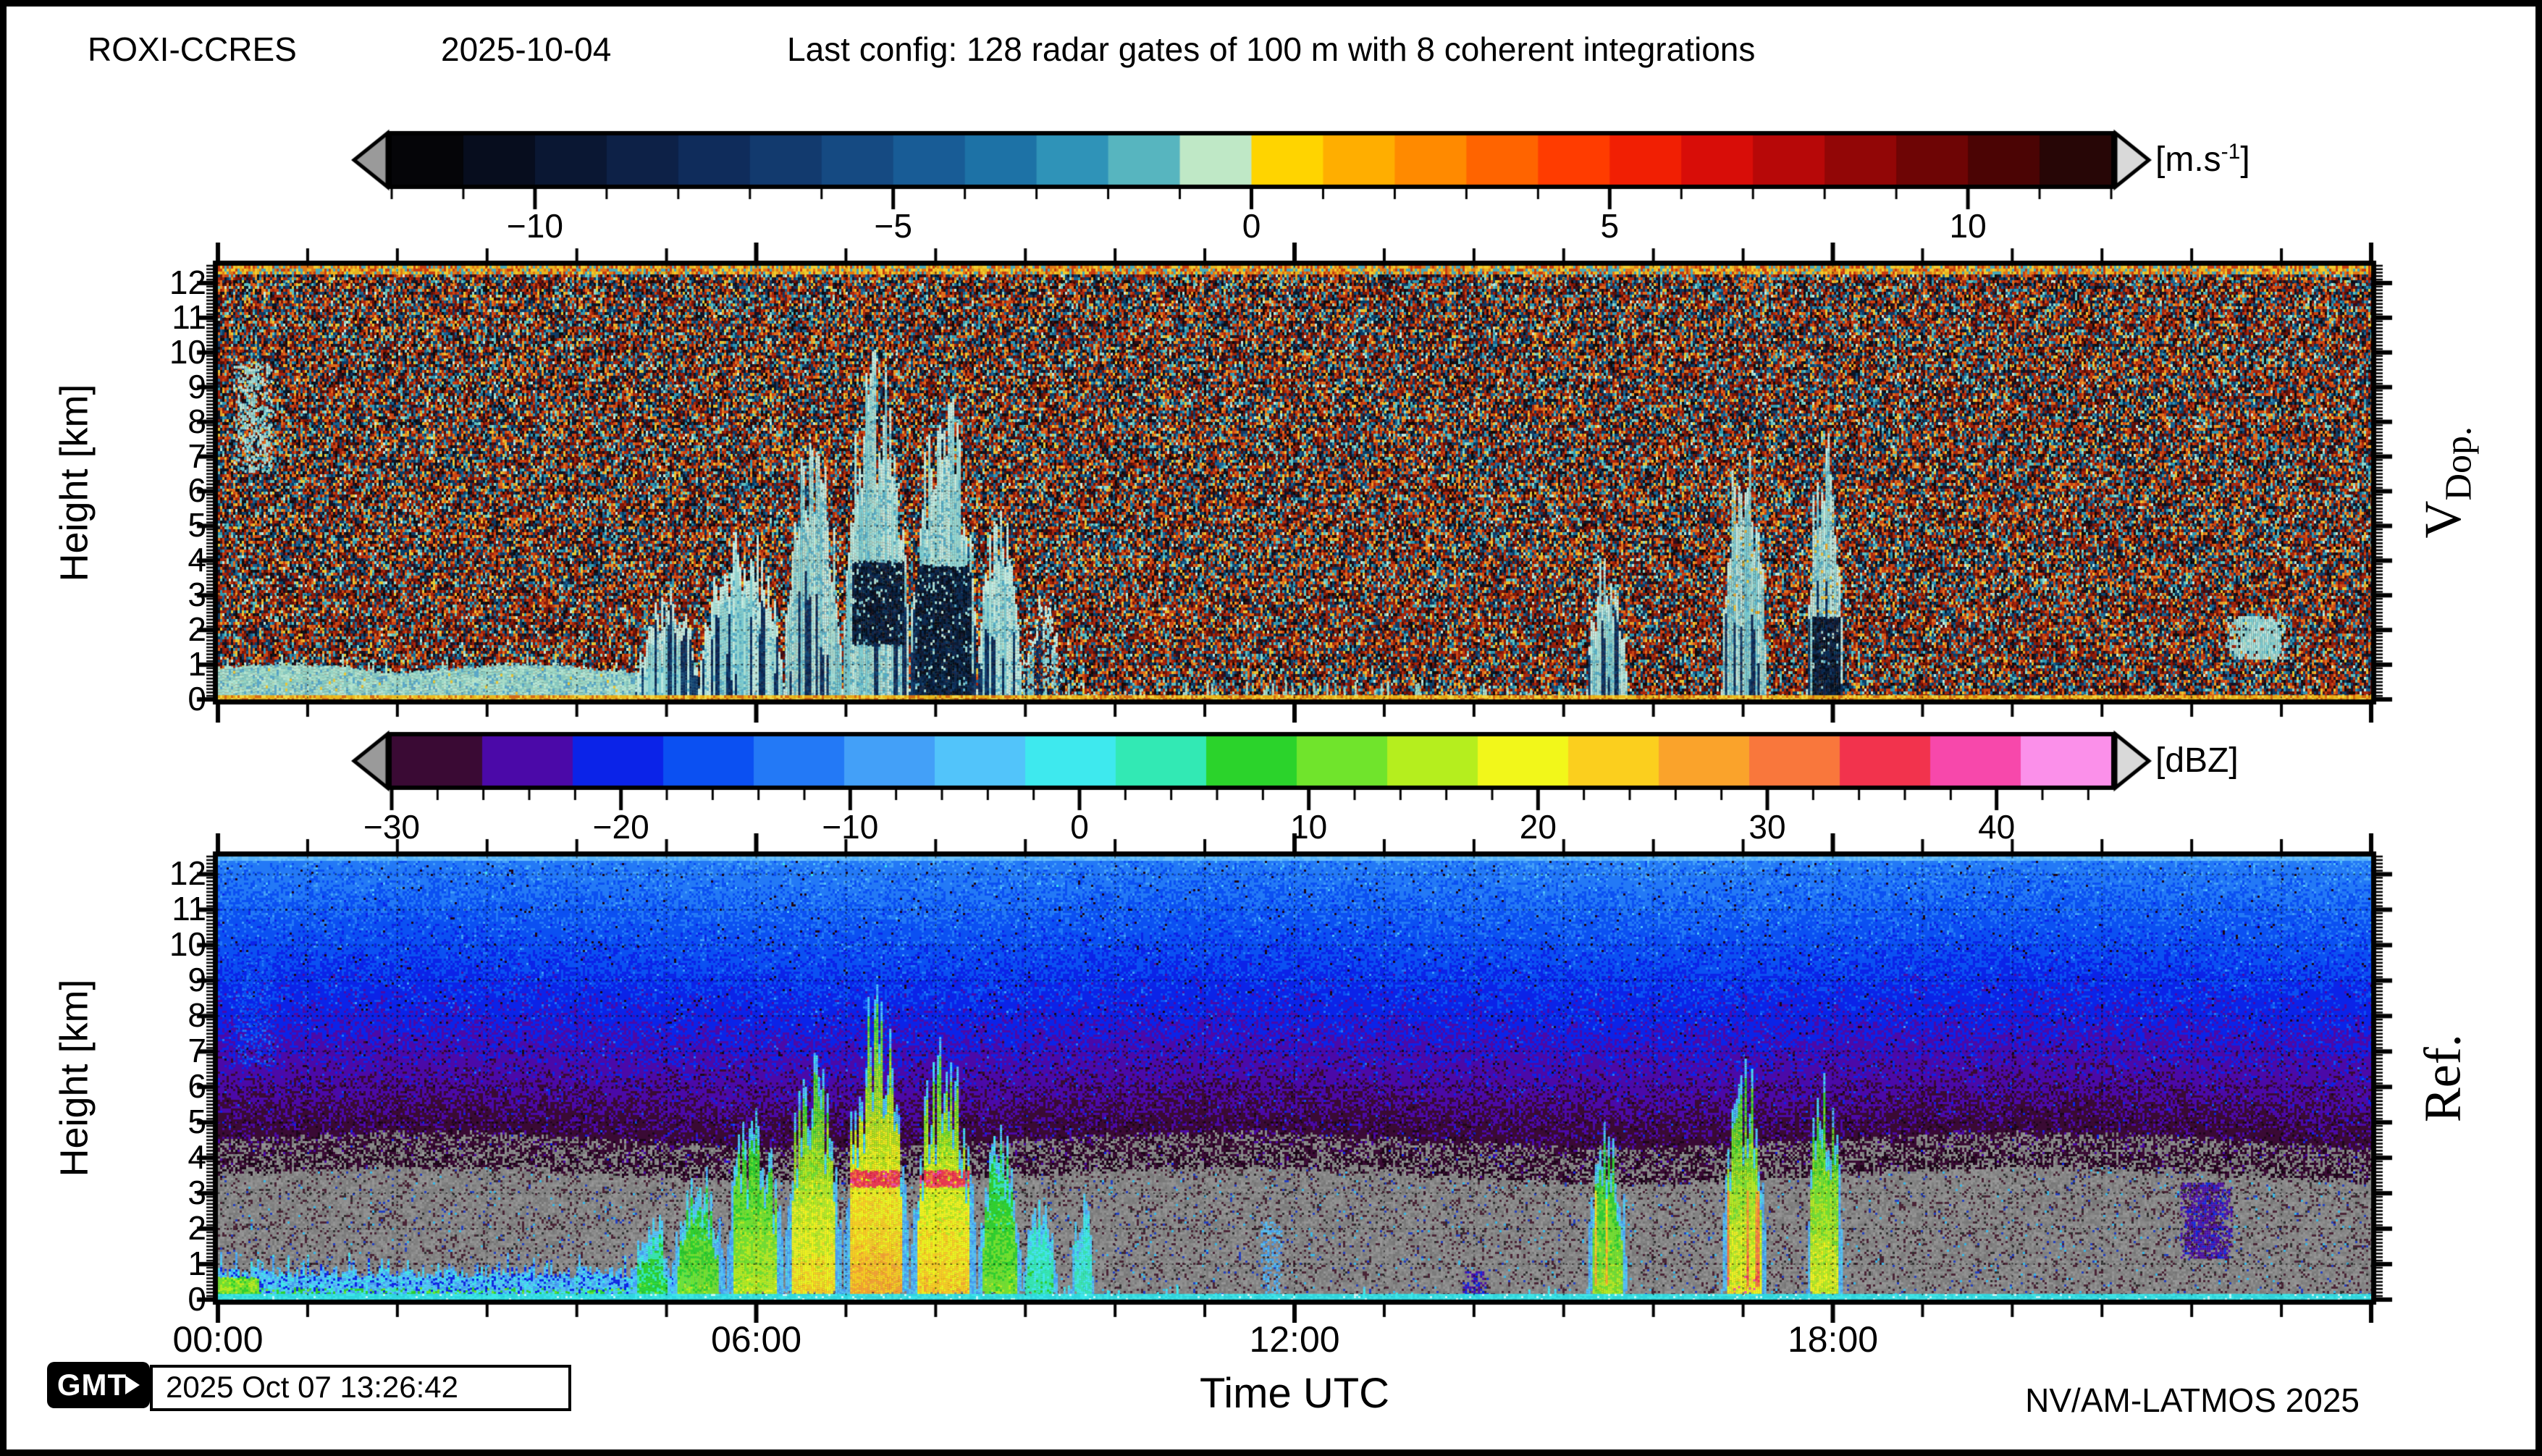 This screenshot has width=2542, height=1456. What do you see at coordinates (620, 827) in the screenshot?
I see `colorbar-tick-label: −20` at bounding box center [620, 827].